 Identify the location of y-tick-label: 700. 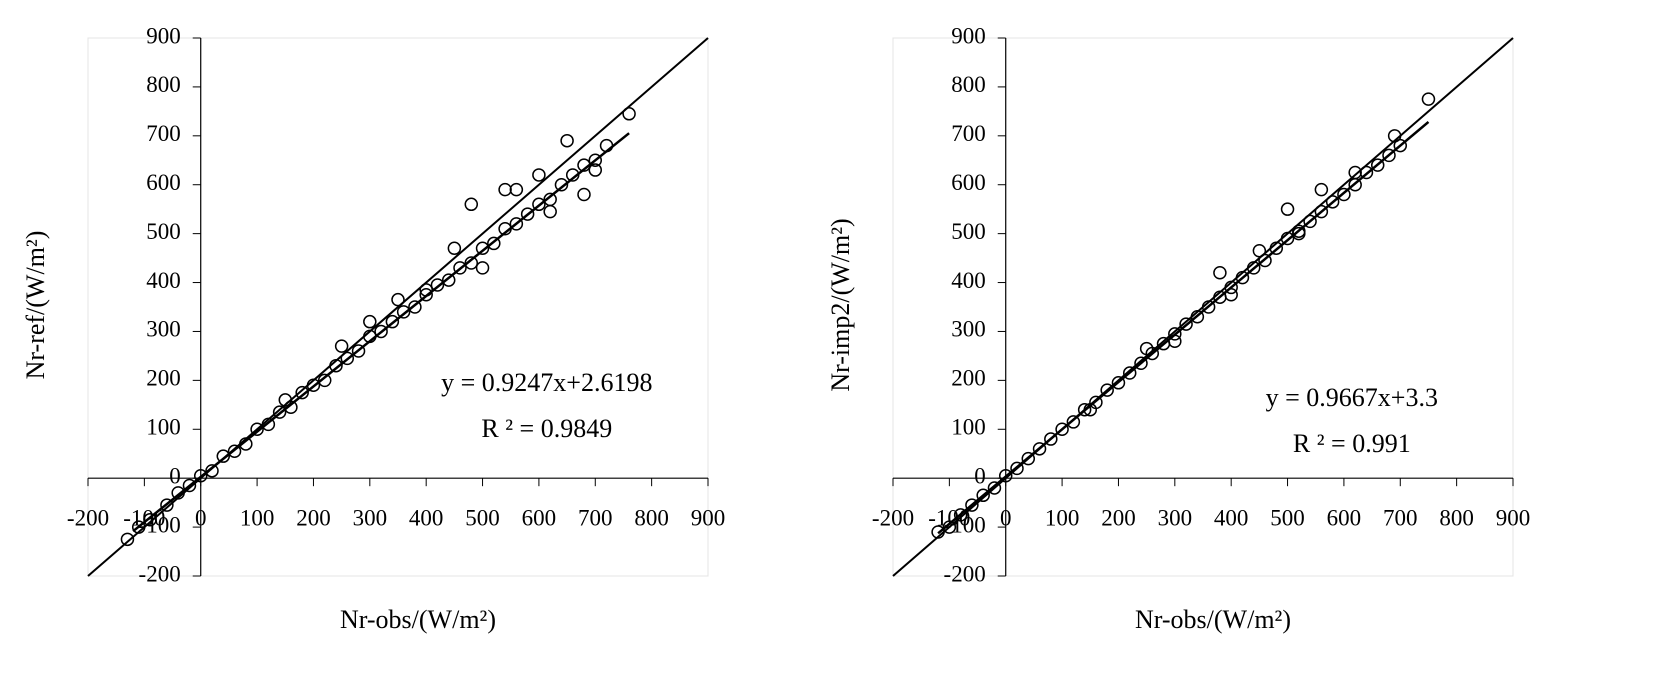
(968, 133).